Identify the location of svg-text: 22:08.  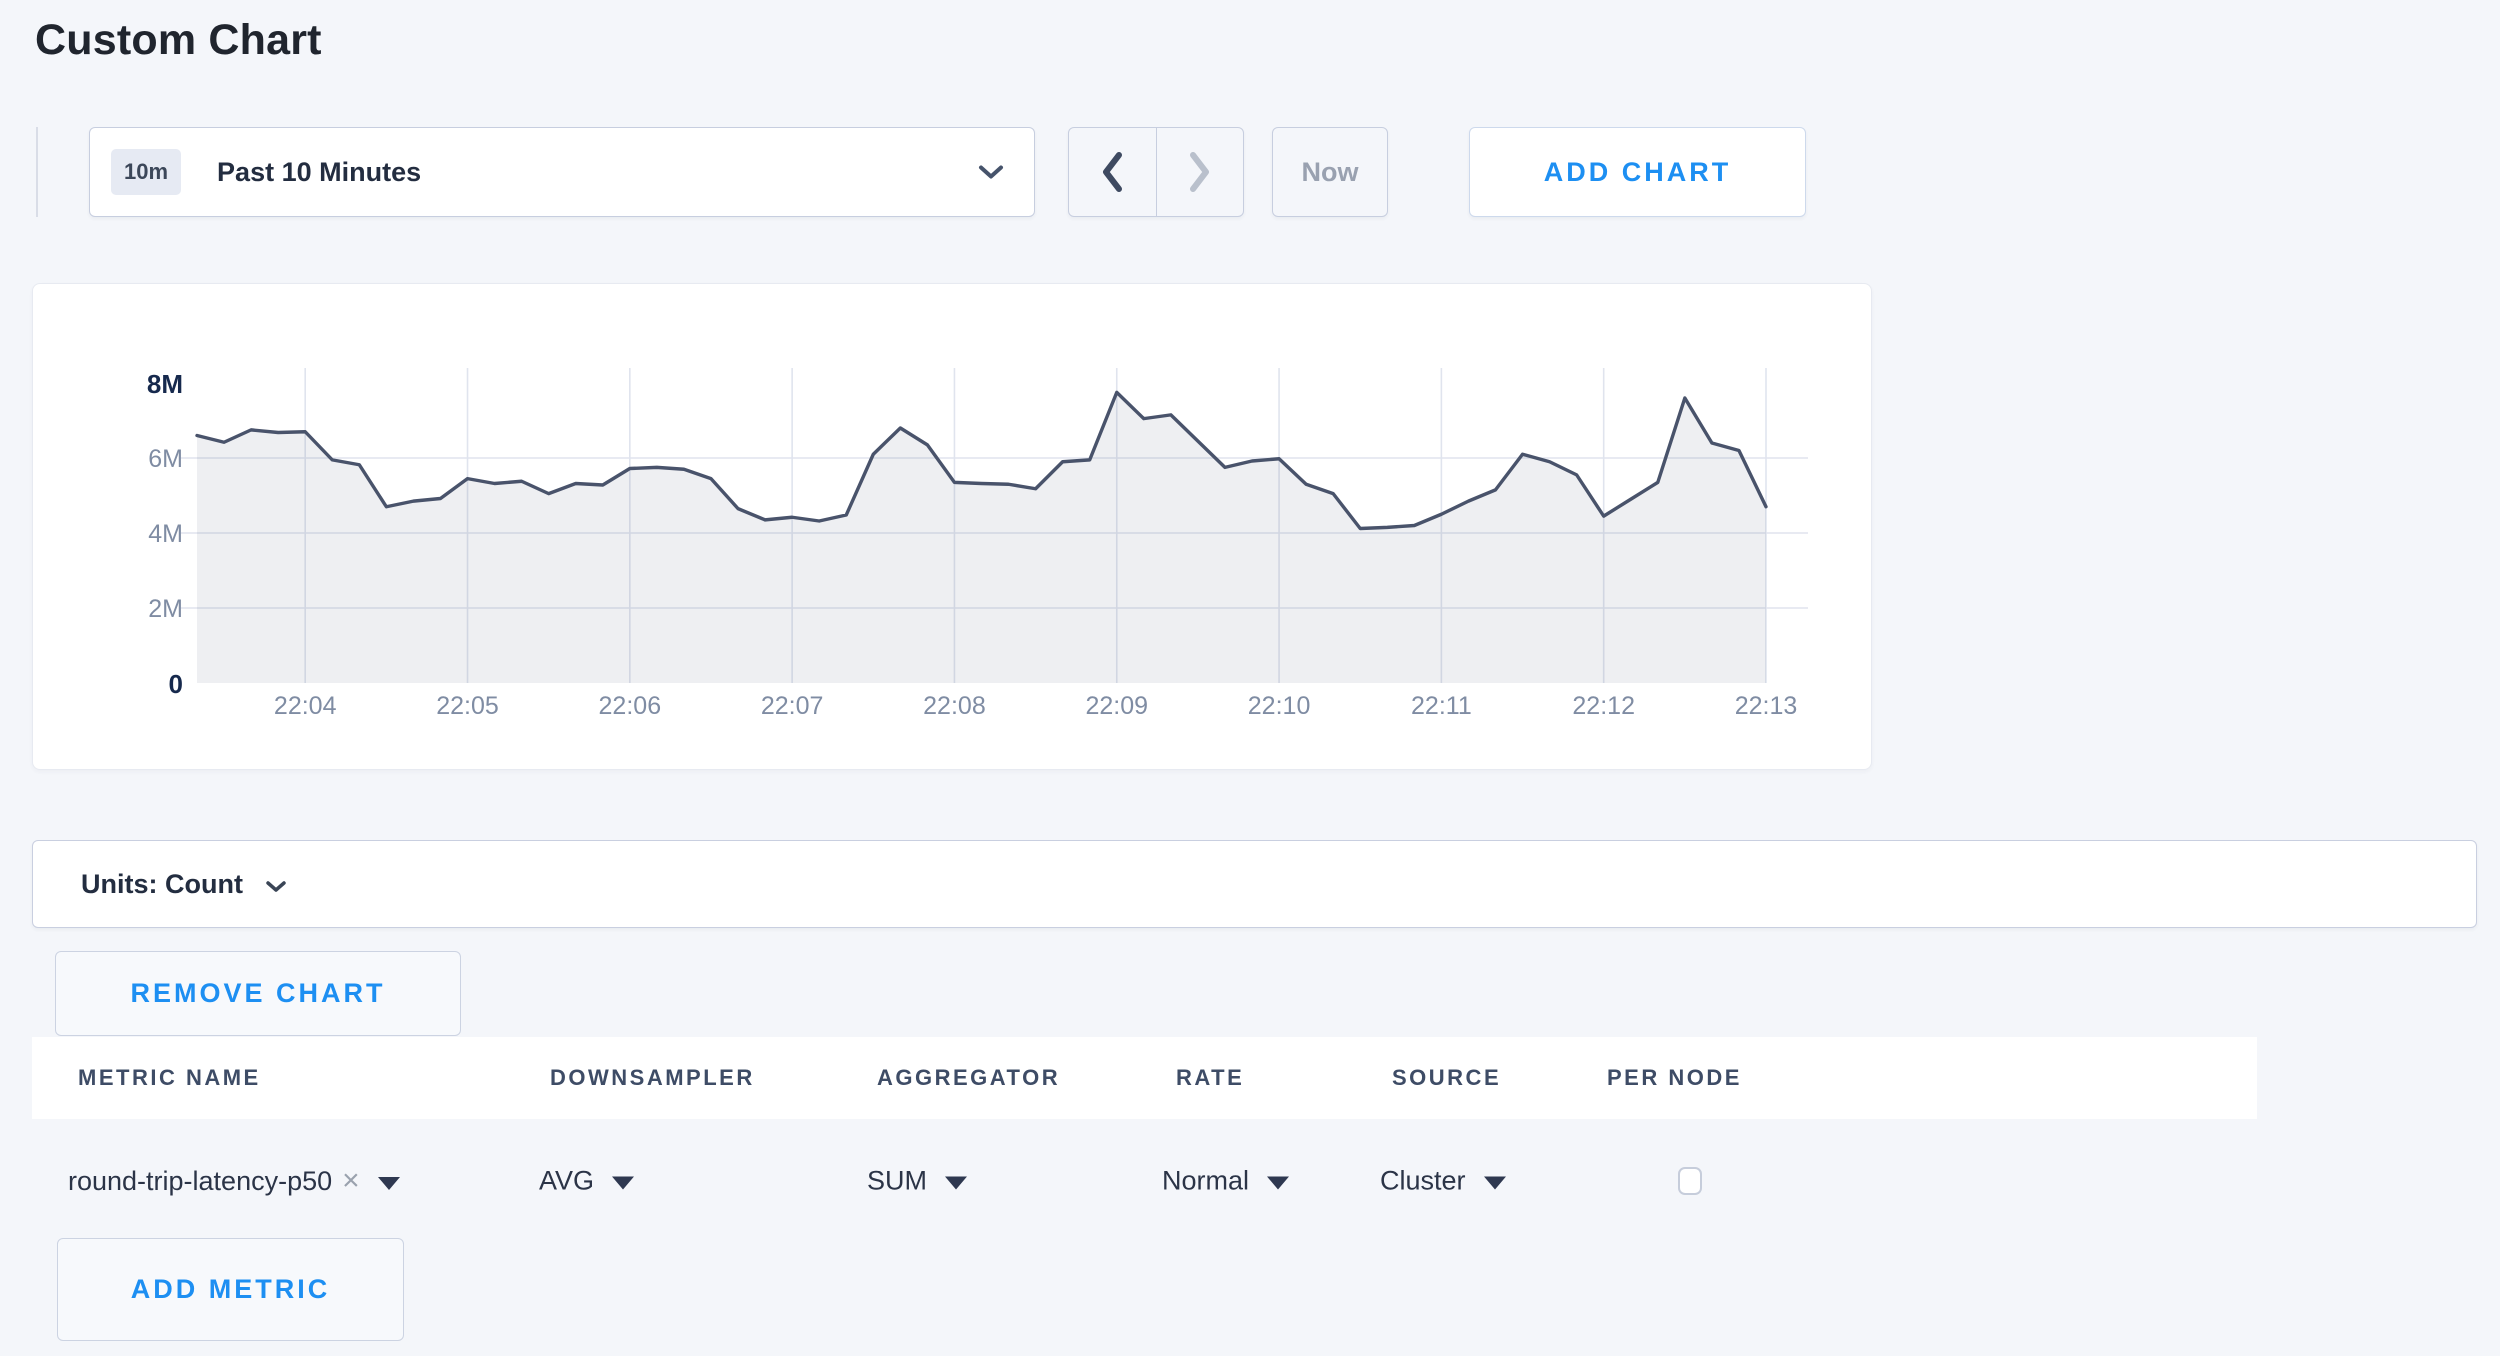
(954, 706).